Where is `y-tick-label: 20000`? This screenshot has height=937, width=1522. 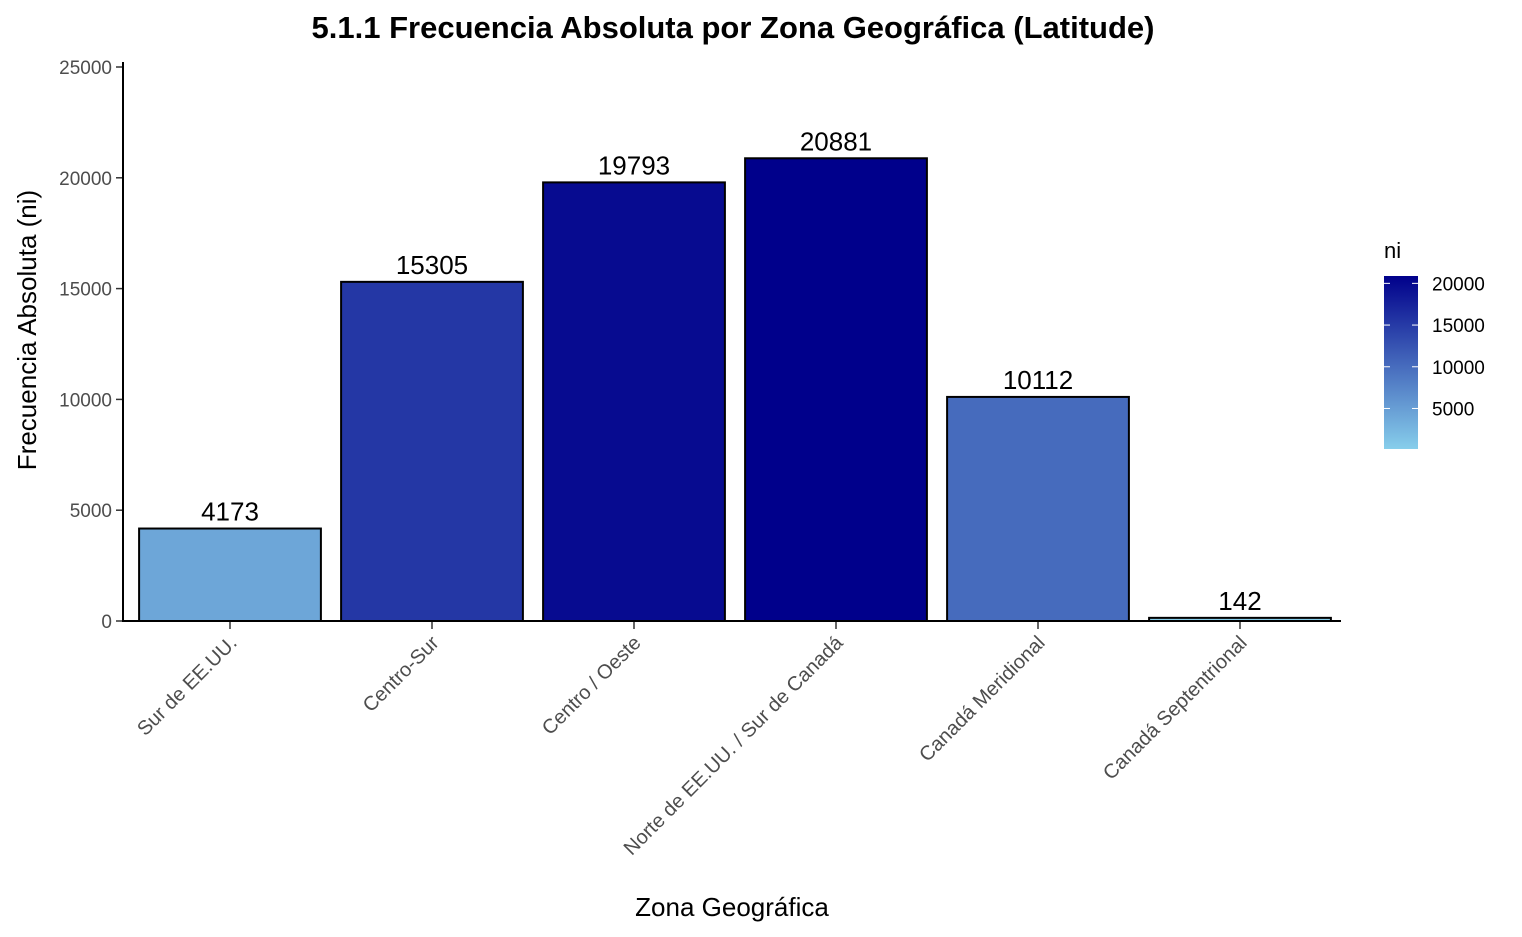 y-tick-label: 20000 is located at coordinates (85, 179).